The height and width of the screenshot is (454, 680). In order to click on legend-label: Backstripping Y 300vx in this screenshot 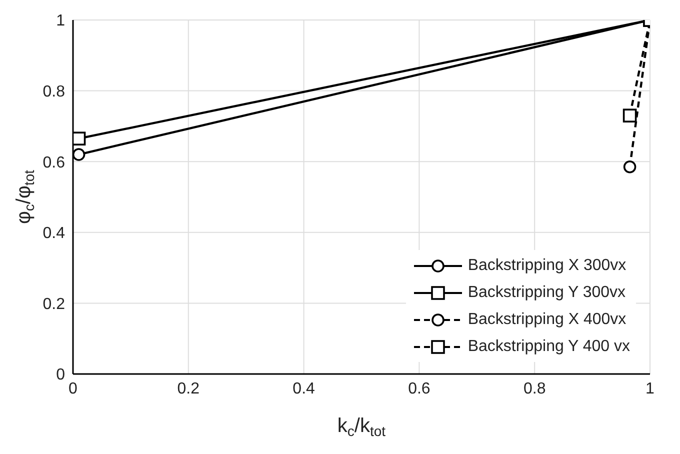, I will do `click(547, 293)`.